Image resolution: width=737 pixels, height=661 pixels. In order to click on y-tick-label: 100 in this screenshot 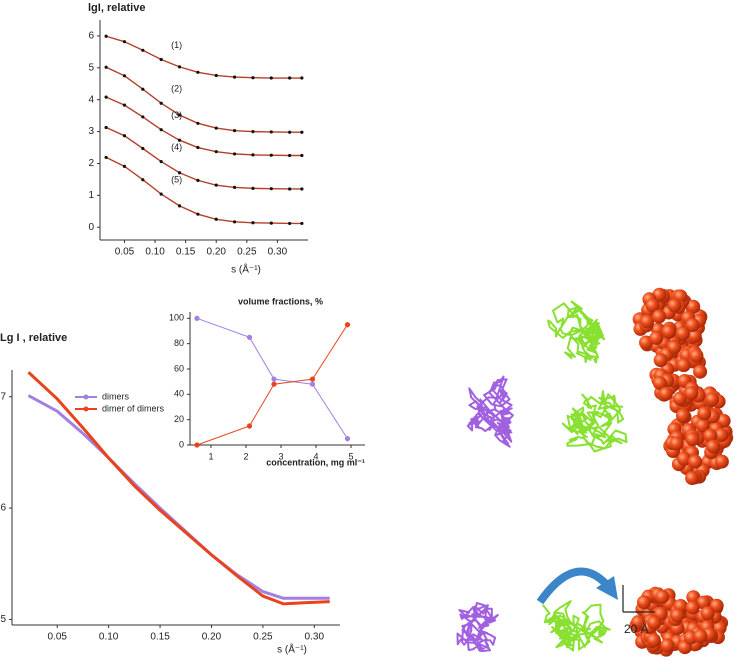, I will do `click(176, 318)`.